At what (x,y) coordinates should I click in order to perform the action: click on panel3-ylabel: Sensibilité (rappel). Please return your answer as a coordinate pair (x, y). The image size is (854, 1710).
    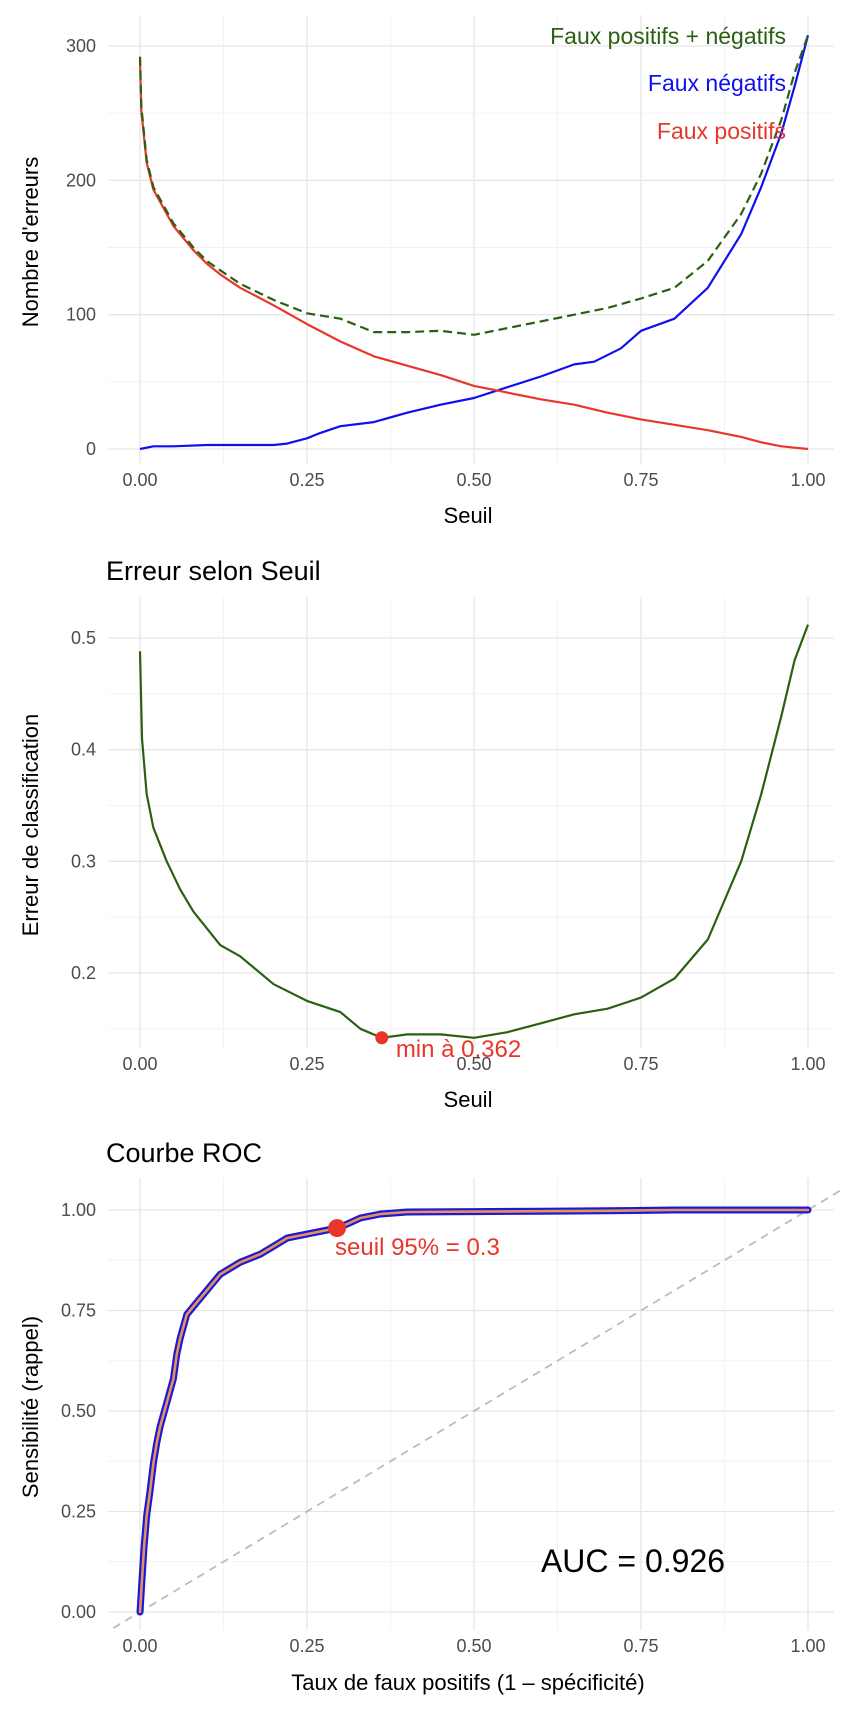
    Looking at the image, I should click on (30, 1407).